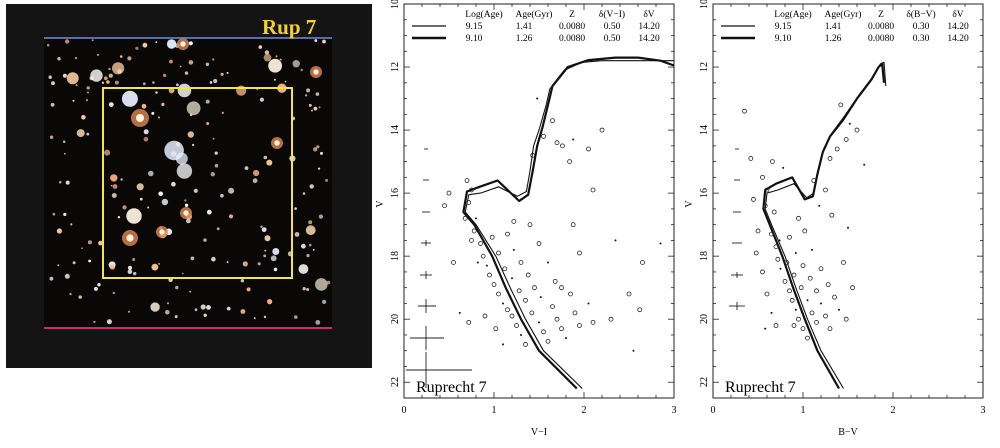 The height and width of the screenshot is (448, 1000). What do you see at coordinates (983, 410) in the screenshot?
I see `x-tick-label: 3` at bounding box center [983, 410].